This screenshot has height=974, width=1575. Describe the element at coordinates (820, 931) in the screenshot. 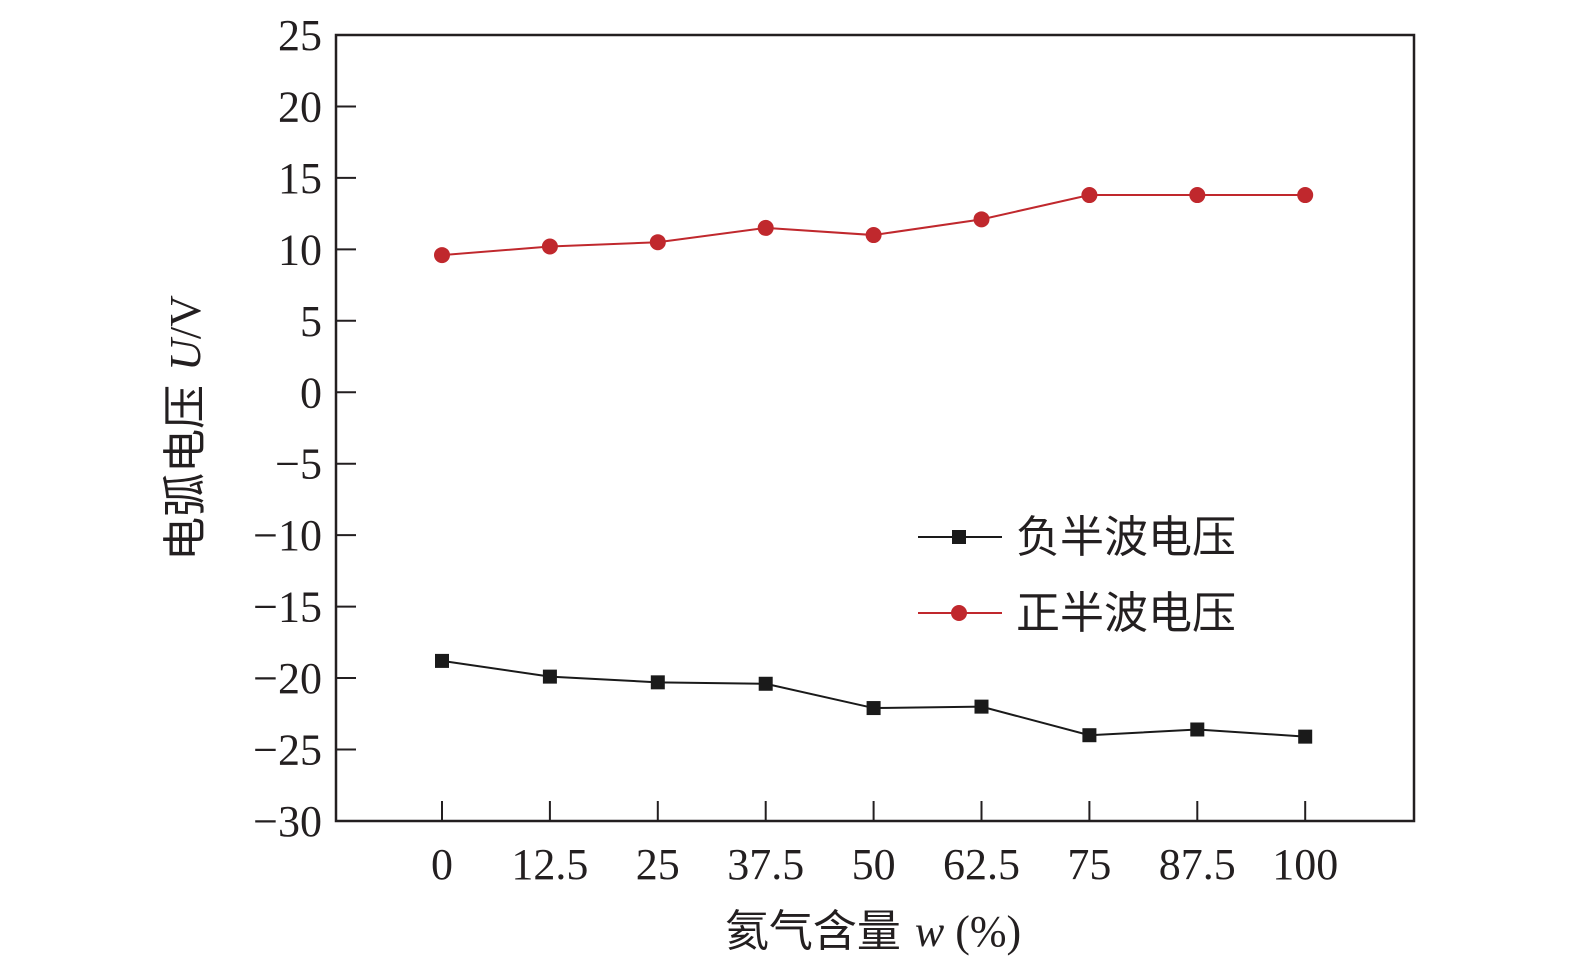

I see `x-axis-title-main: 氦气含量` at that location.